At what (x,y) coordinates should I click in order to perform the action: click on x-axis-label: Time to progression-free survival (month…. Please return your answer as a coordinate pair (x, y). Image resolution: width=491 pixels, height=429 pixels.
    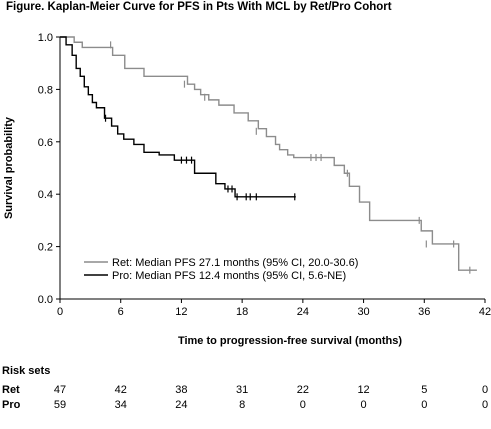
    Looking at the image, I should click on (290, 341).